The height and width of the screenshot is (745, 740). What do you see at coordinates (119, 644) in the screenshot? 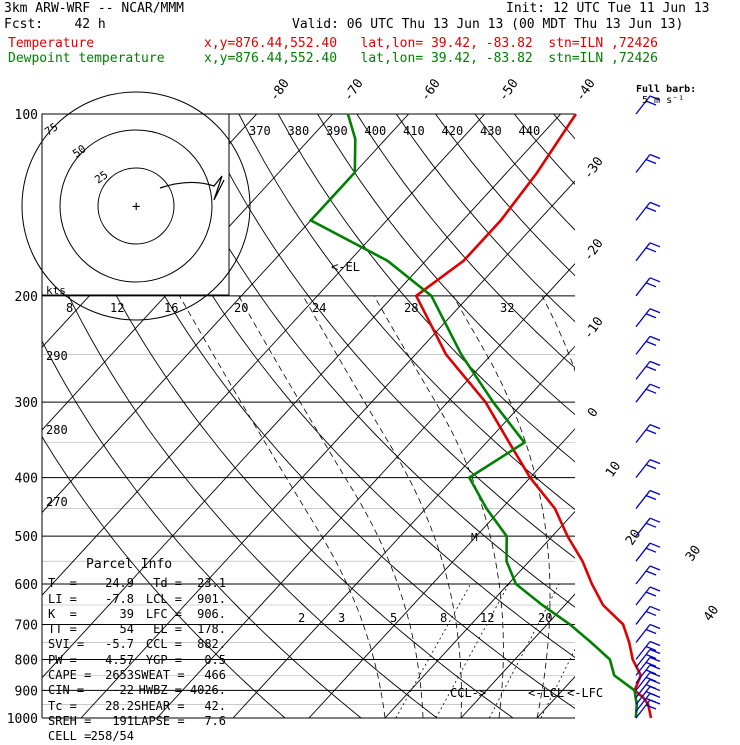
I see `parcel-info-cell: -5.7` at bounding box center [119, 644].